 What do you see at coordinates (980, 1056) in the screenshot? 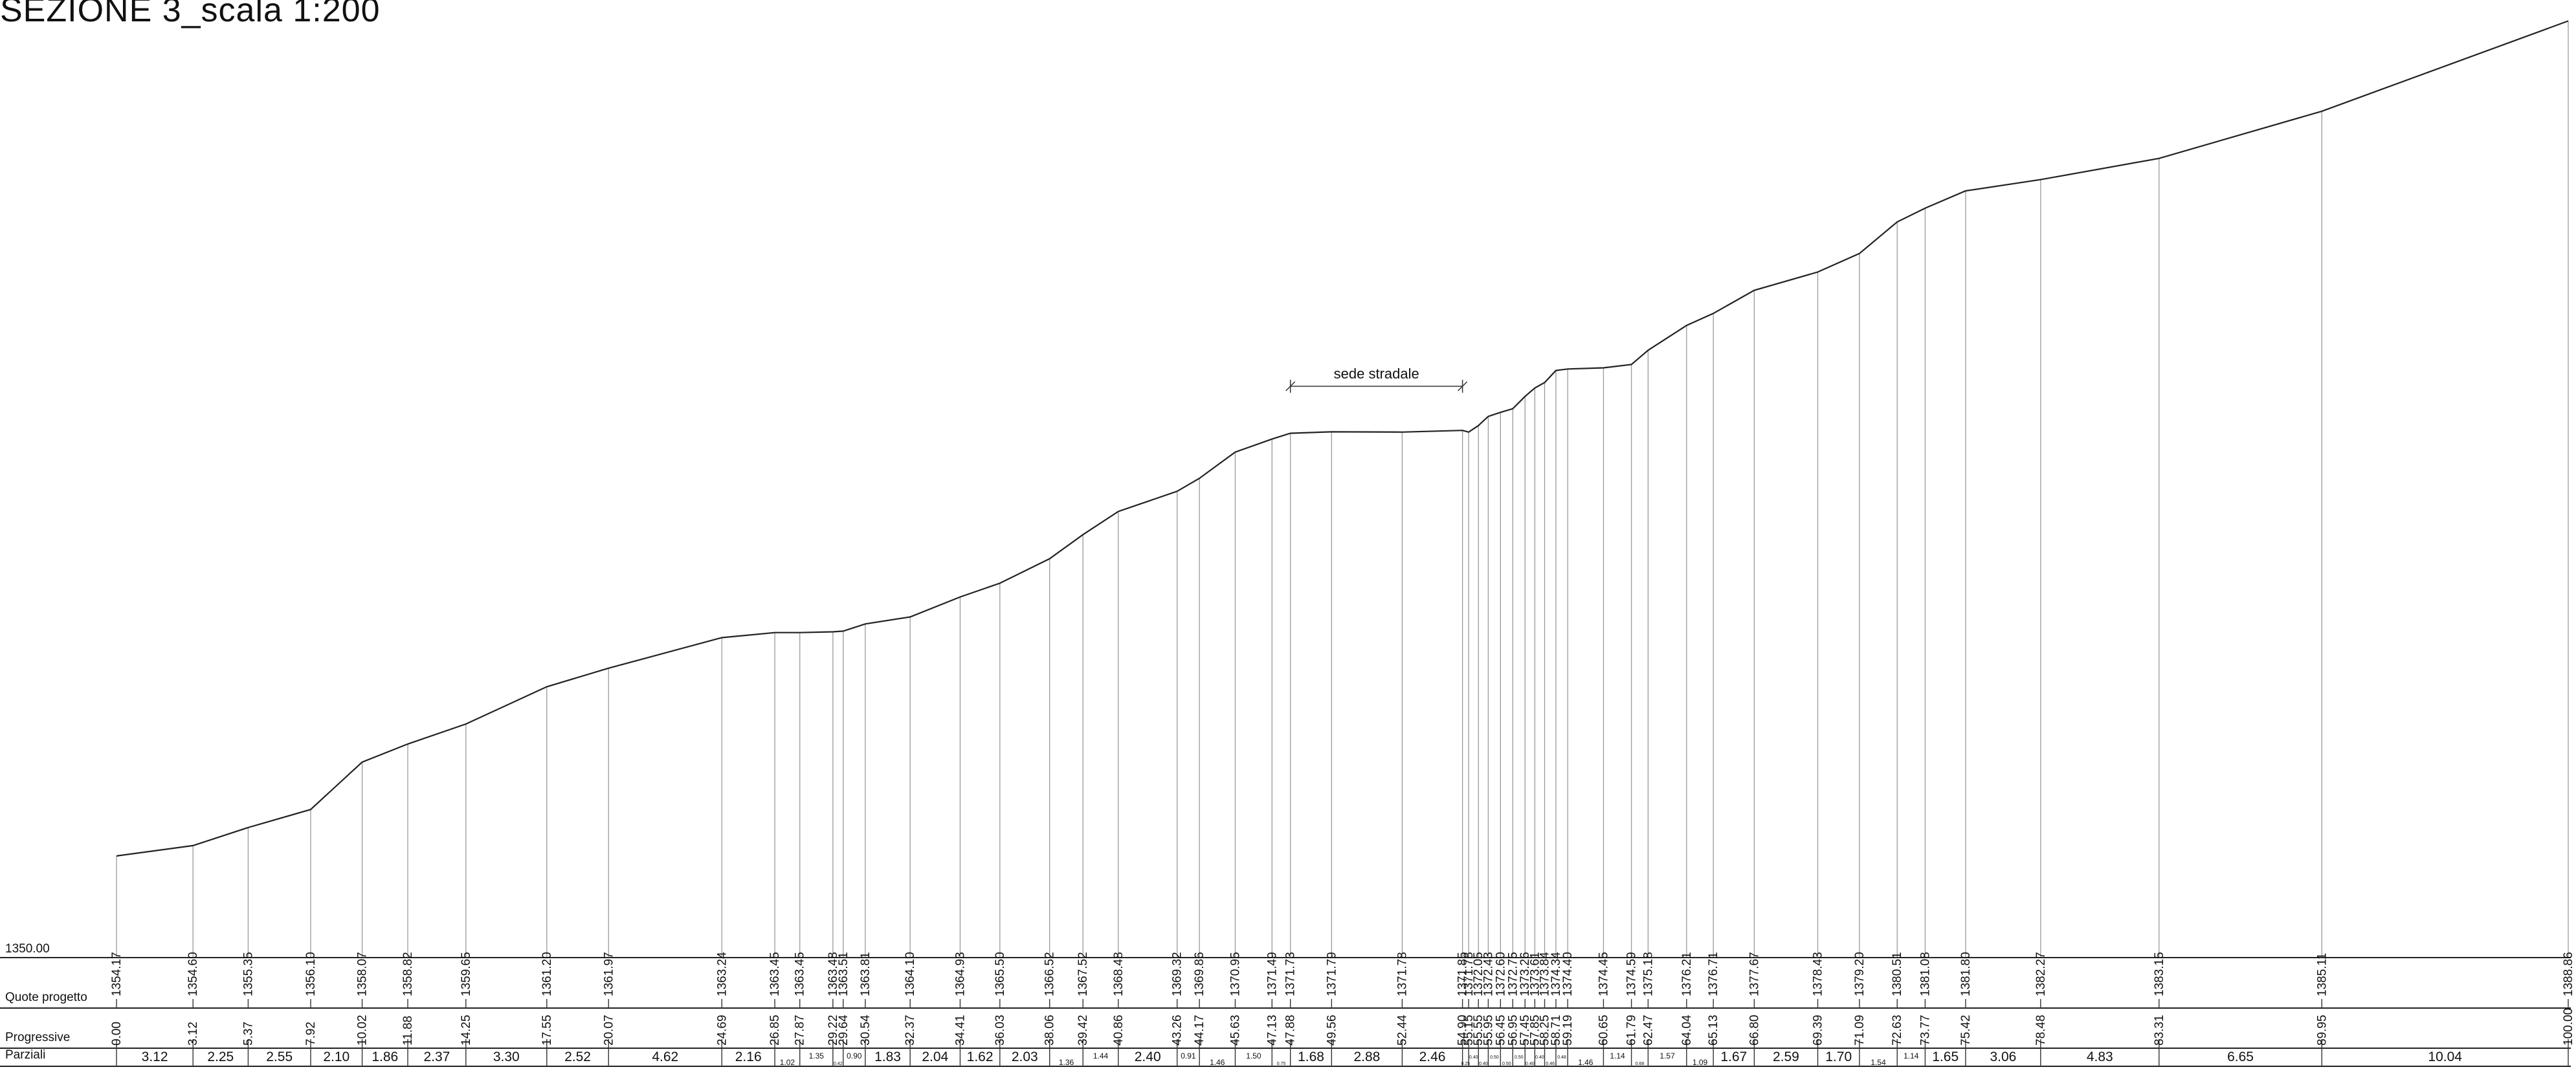
I see `parziale-label-16: 1.62` at bounding box center [980, 1056].